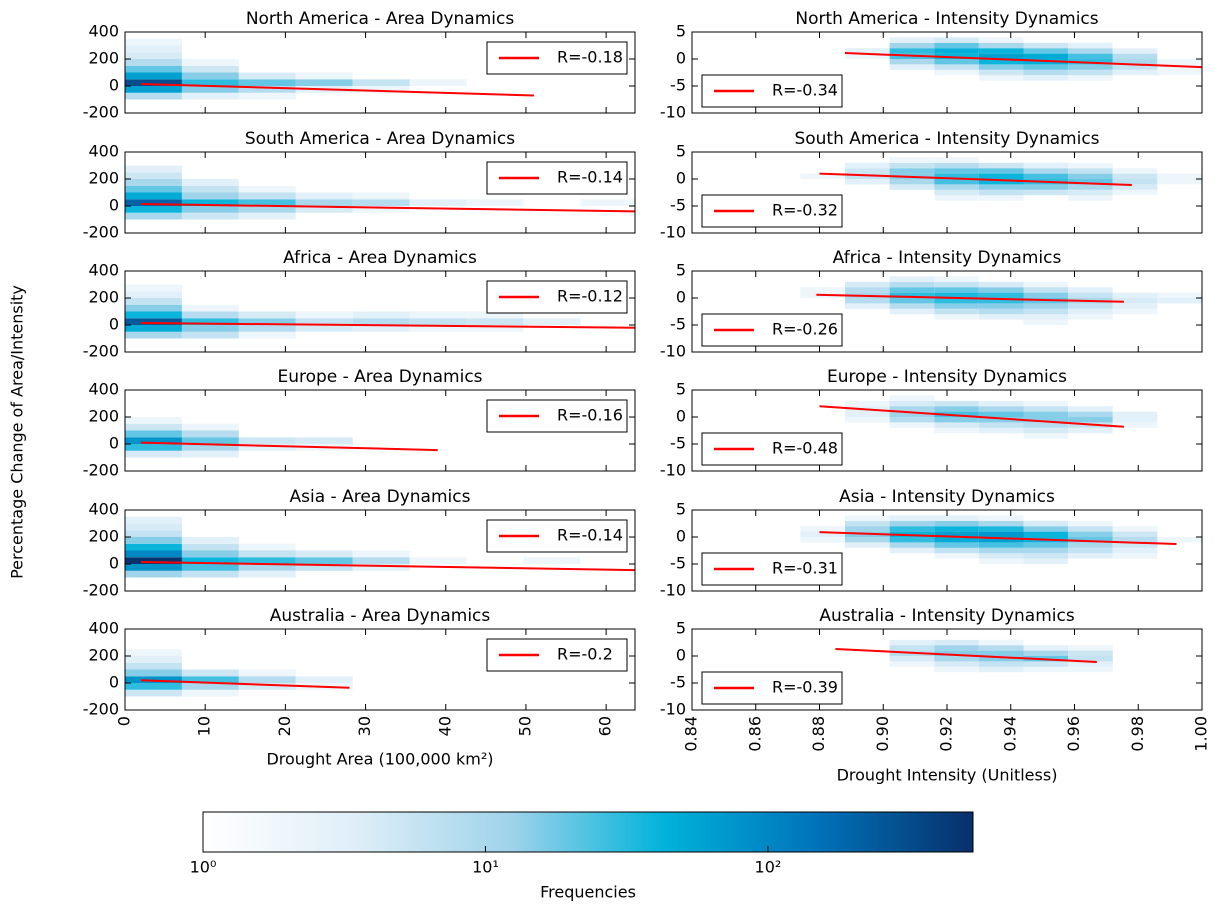 This screenshot has width=1215, height=907. I want to click on panel: -200 0 200 400 Europe - Area Dynamics R=-0.16, so click(359, 423).